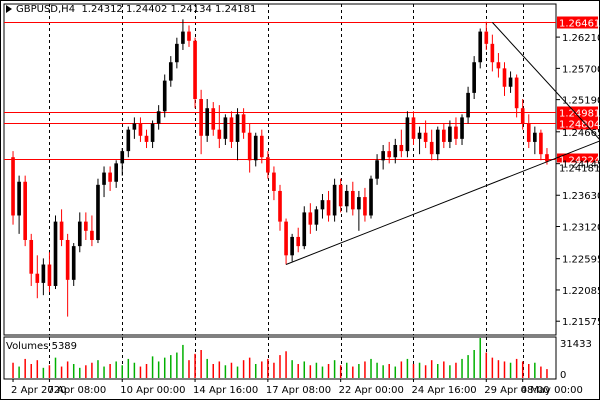 This screenshot has width=600, height=400. I want to click on y-tick-label: 1.21575, so click(581, 322).